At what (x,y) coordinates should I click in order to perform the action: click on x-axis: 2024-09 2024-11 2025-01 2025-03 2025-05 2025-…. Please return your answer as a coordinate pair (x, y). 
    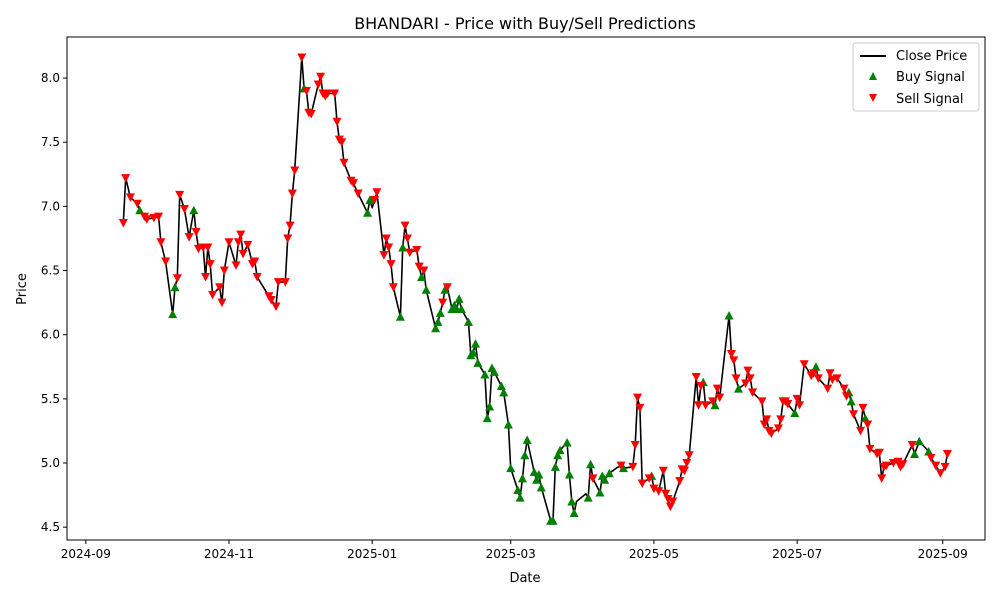
    Looking at the image, I should click on (514, 550).